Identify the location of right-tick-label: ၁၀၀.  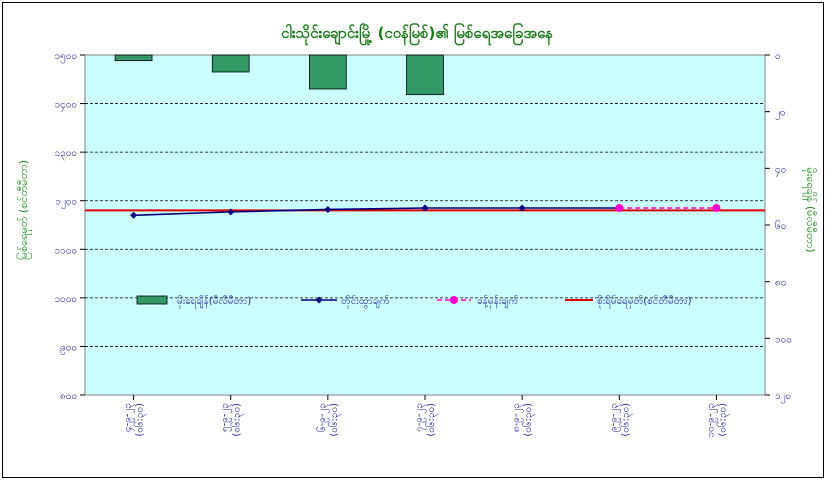
(783, 339).